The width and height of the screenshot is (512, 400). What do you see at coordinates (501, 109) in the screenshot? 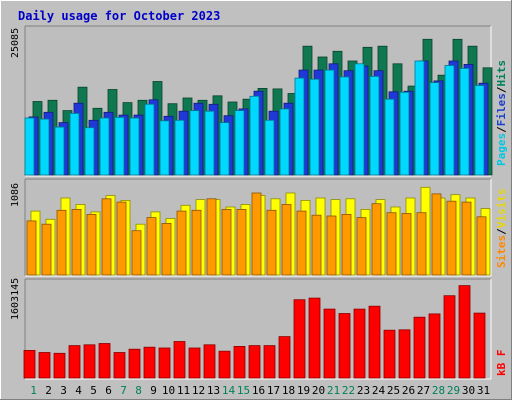
I see `legend-files: Files` at bounding box center [501, 109].